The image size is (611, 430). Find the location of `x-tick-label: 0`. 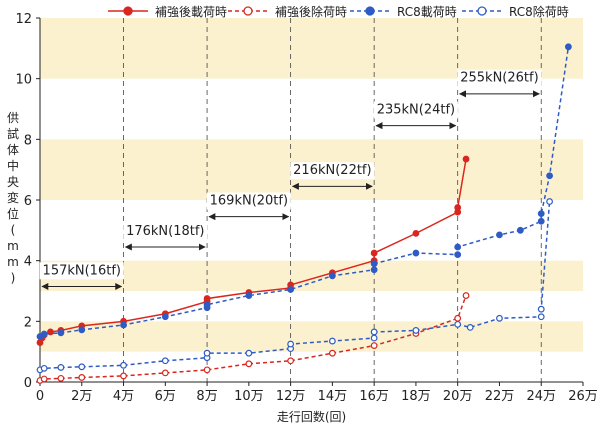

x-tick-label: 0 is located at coordinates (40, 396).